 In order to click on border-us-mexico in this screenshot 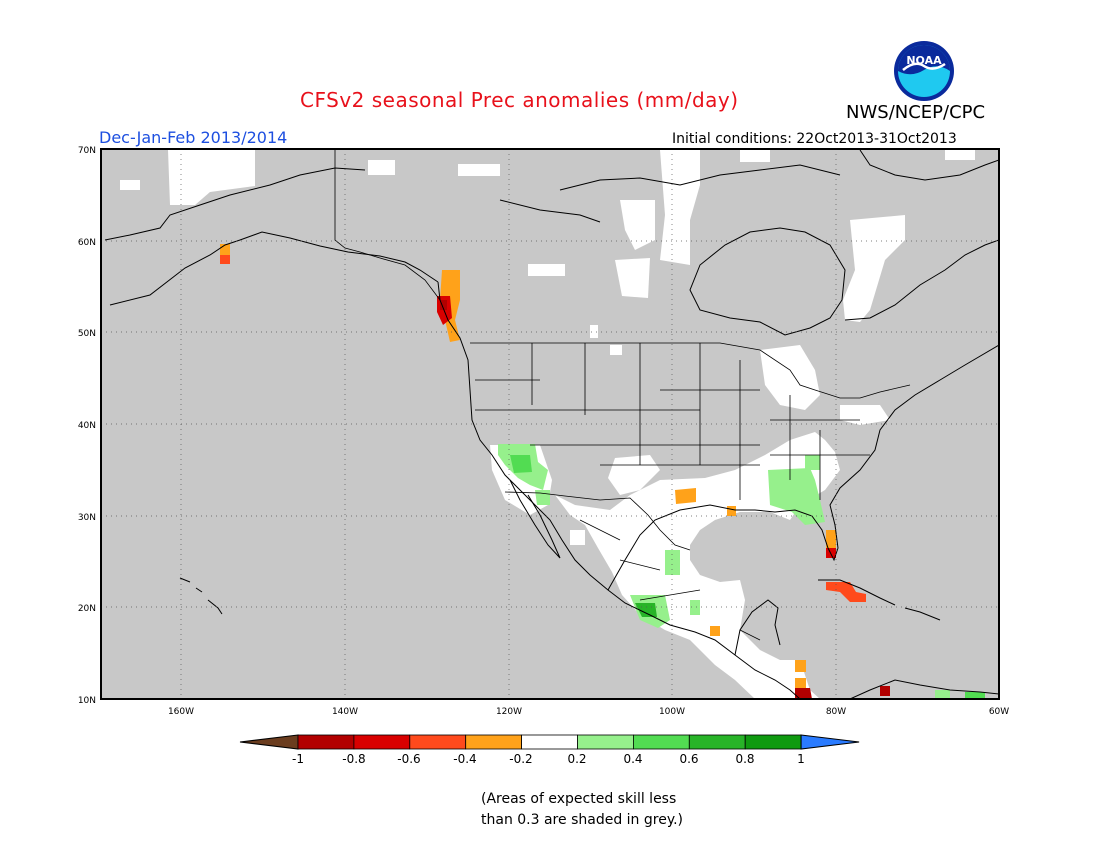, I will do `click(597, 521)`.